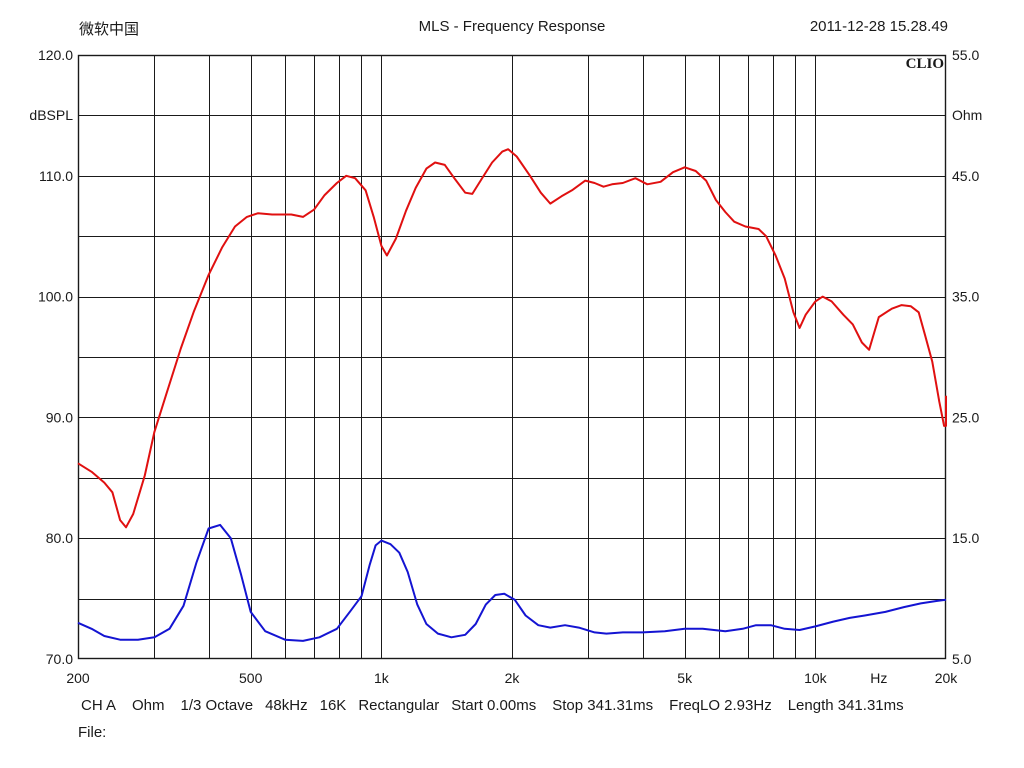 Image resolution: width=1024 pixels, height=768 pixels. What do you see at coordinates (965, 176) in the screenshot?
I see `y-right-tick-label: 45.0` at bounding box center [965, 176].